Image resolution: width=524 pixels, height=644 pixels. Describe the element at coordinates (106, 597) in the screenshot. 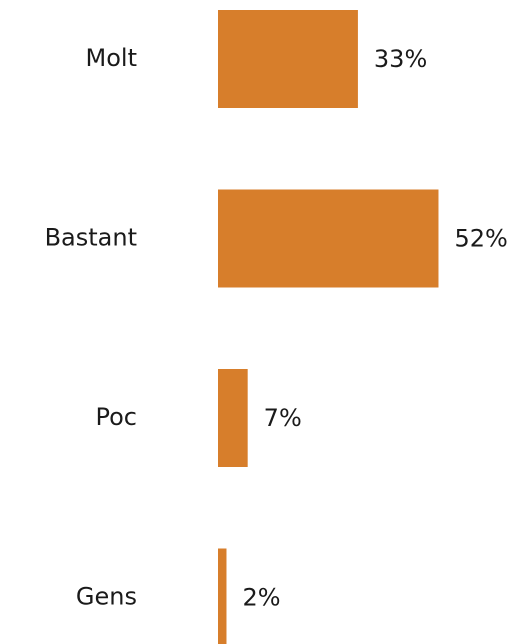

I see `category-label: Gens` at that location.